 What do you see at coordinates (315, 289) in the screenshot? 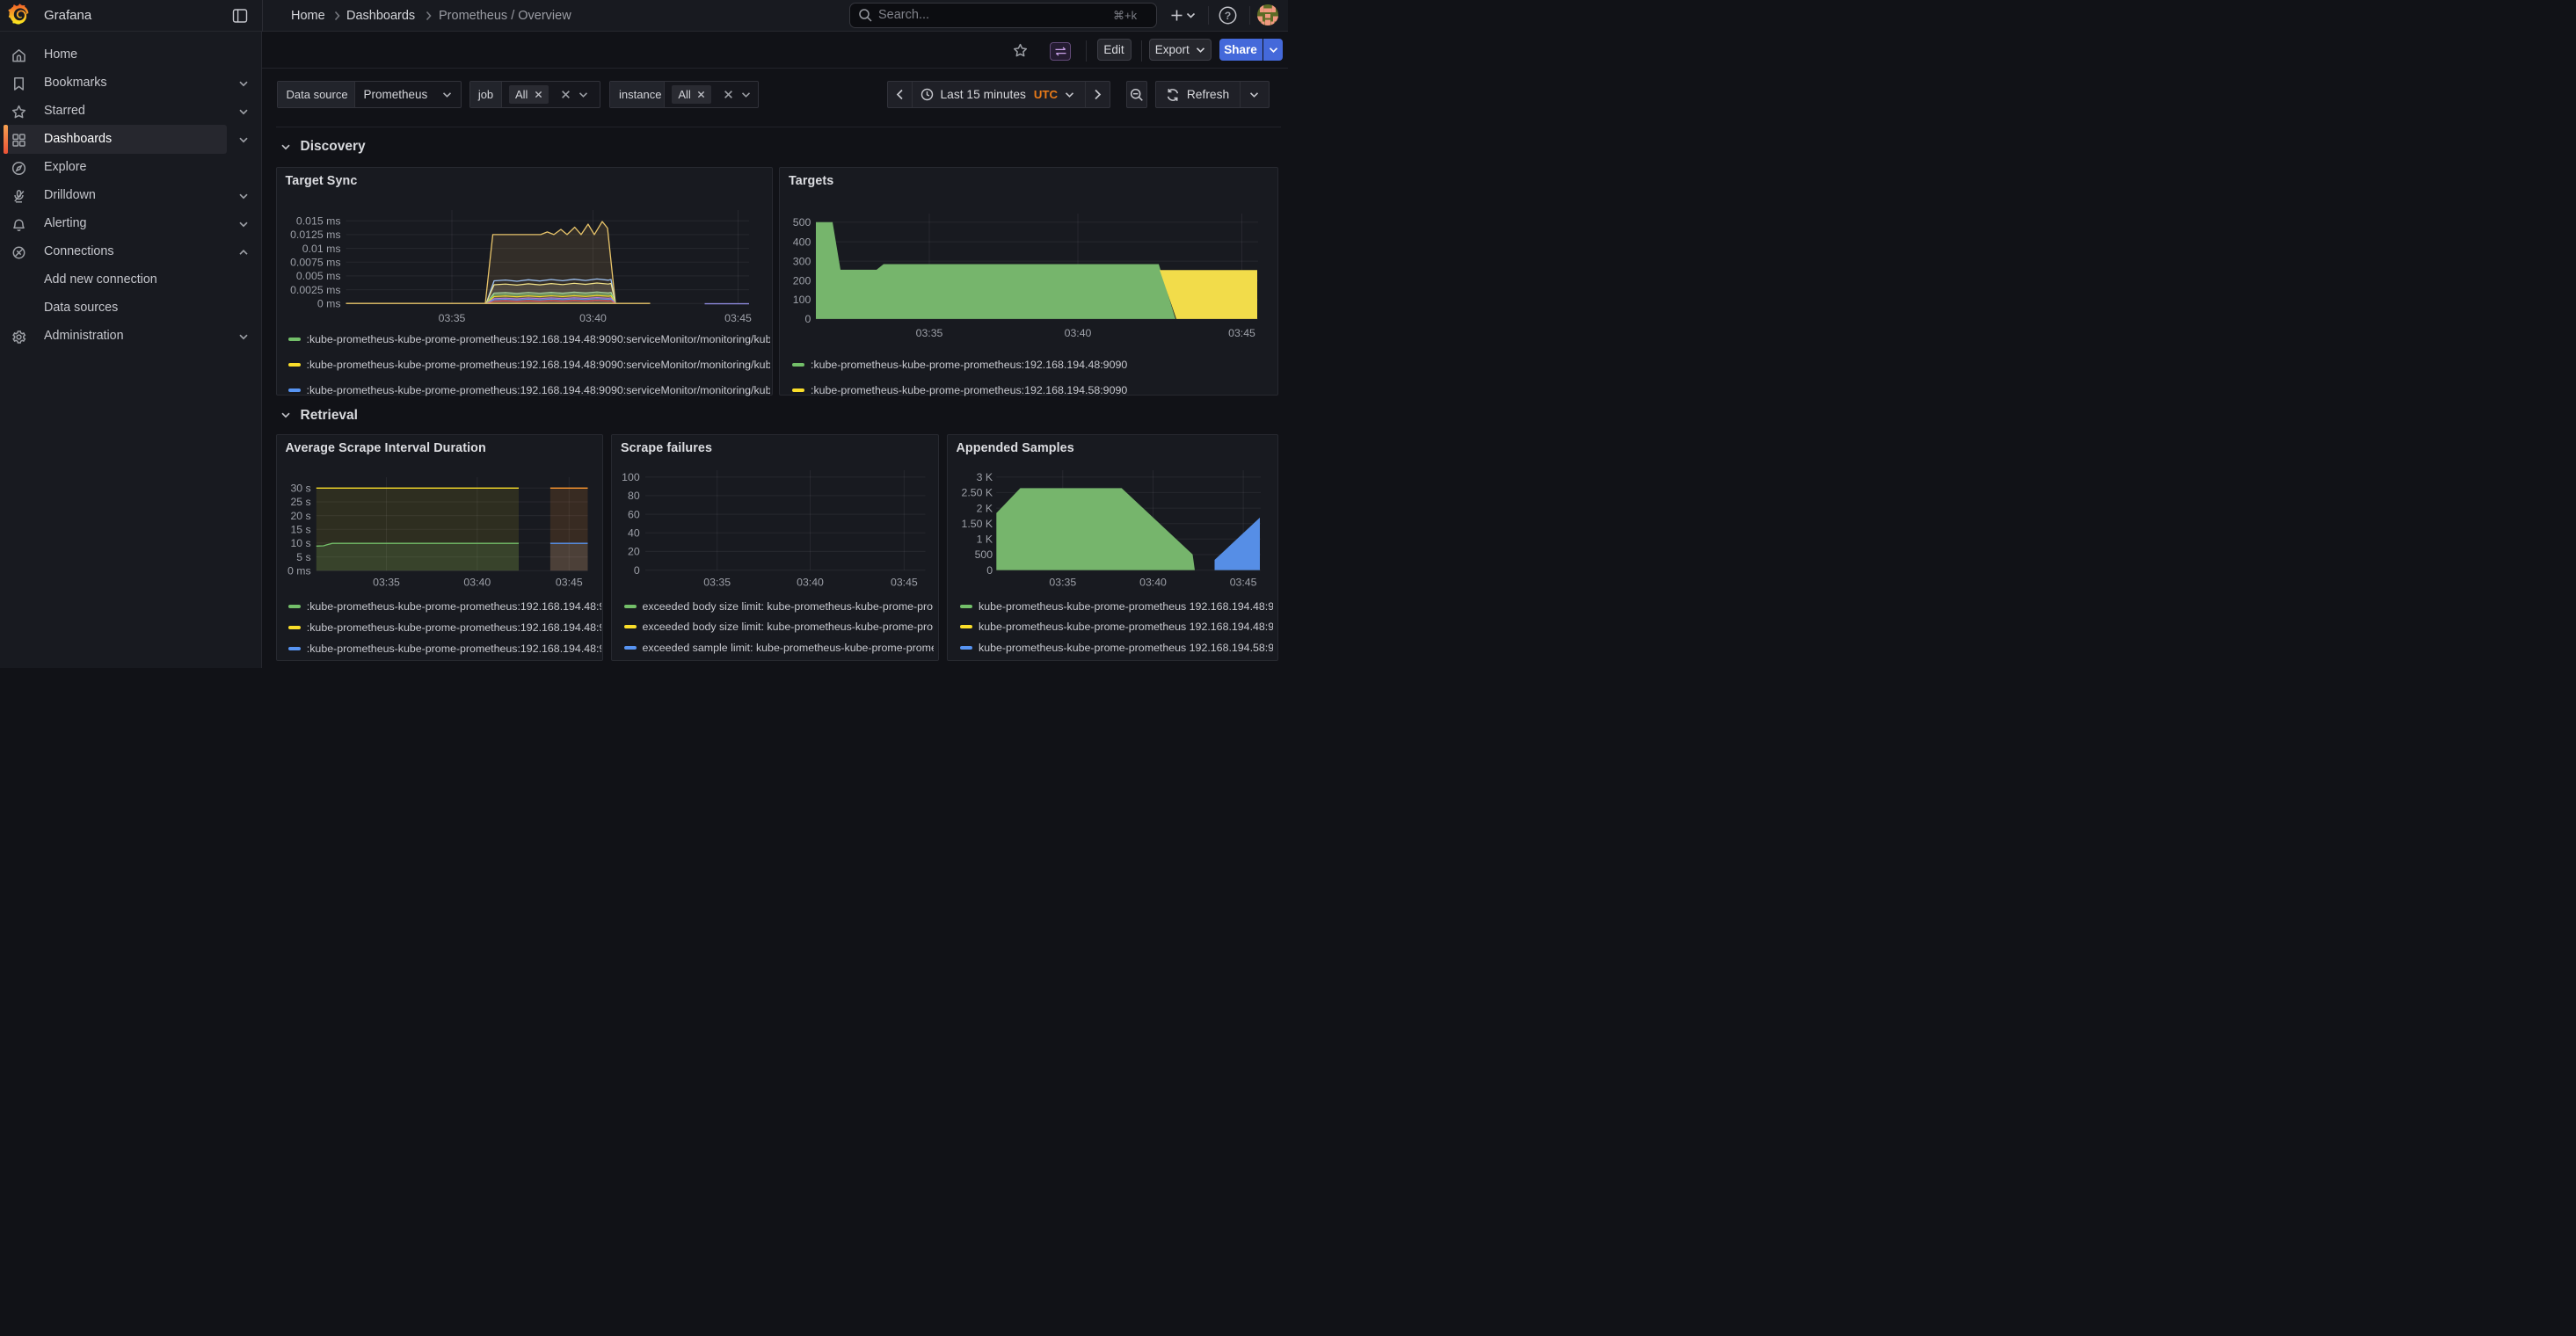
I see `svg-text: 0.0025 ms` at bounding box center [315, 289].